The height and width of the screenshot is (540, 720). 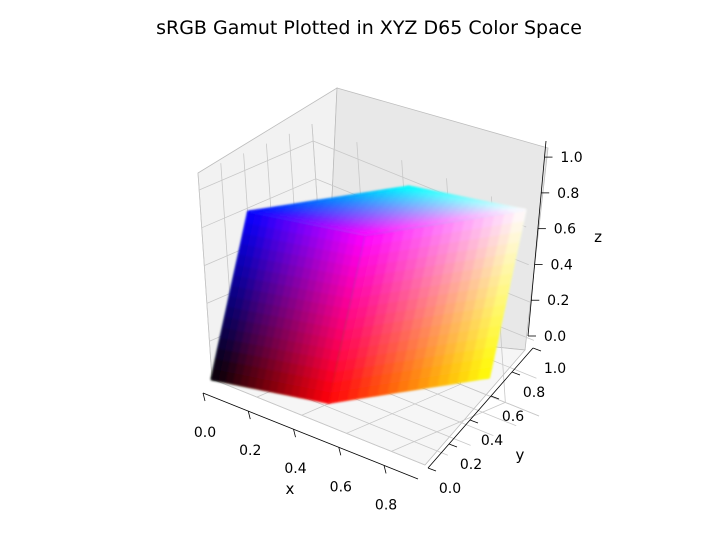 What do you see at coordinates (341, 487) in the screenshot?
I see `x-tick-label: 0.6` at bounding box center [341, 487].